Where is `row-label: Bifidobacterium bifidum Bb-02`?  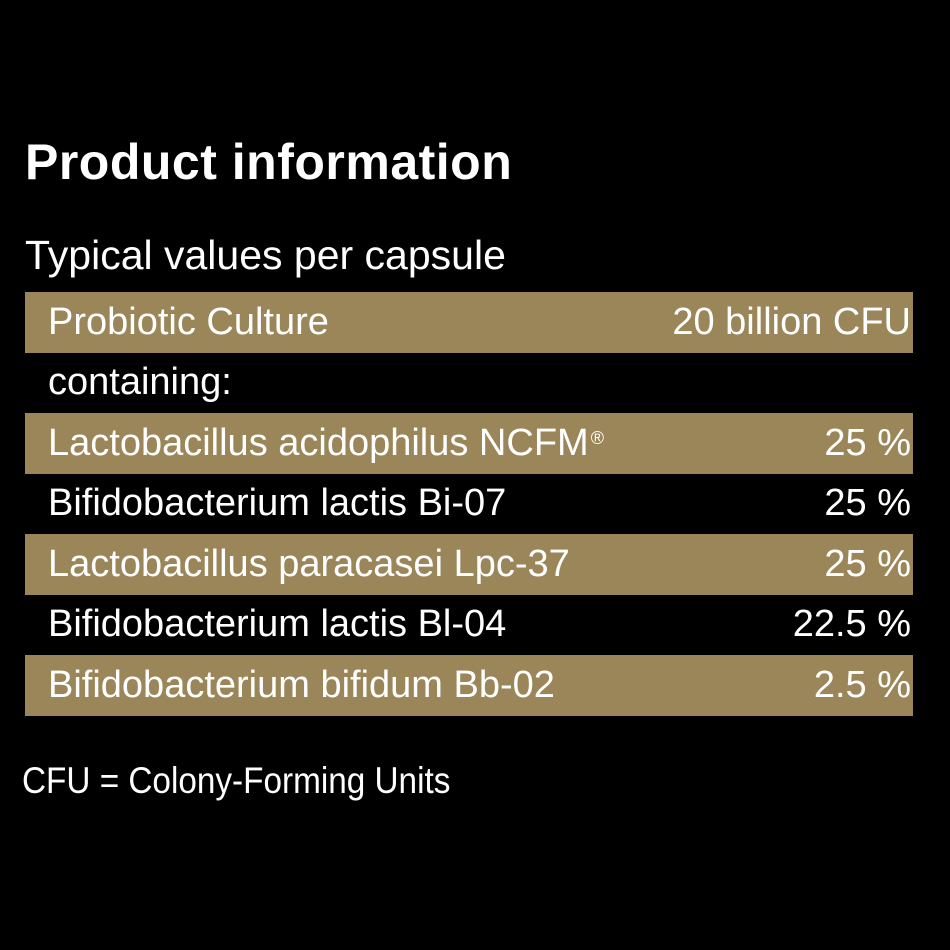 row-label: Bifidobacterium bifidum Bb-02 is located at coordinates (301, 684).